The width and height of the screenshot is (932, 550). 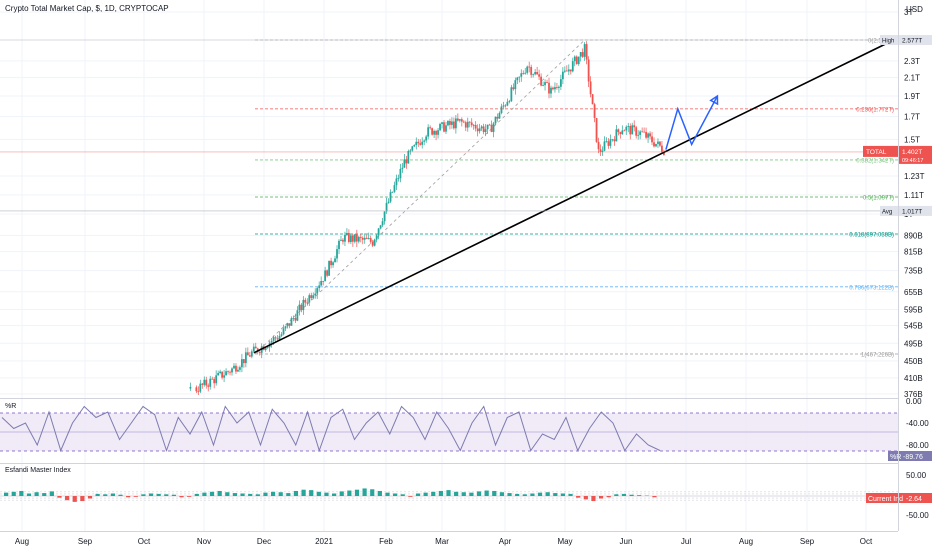 I want to click on time-tick-label: 2021, so click(x=324, y=541).